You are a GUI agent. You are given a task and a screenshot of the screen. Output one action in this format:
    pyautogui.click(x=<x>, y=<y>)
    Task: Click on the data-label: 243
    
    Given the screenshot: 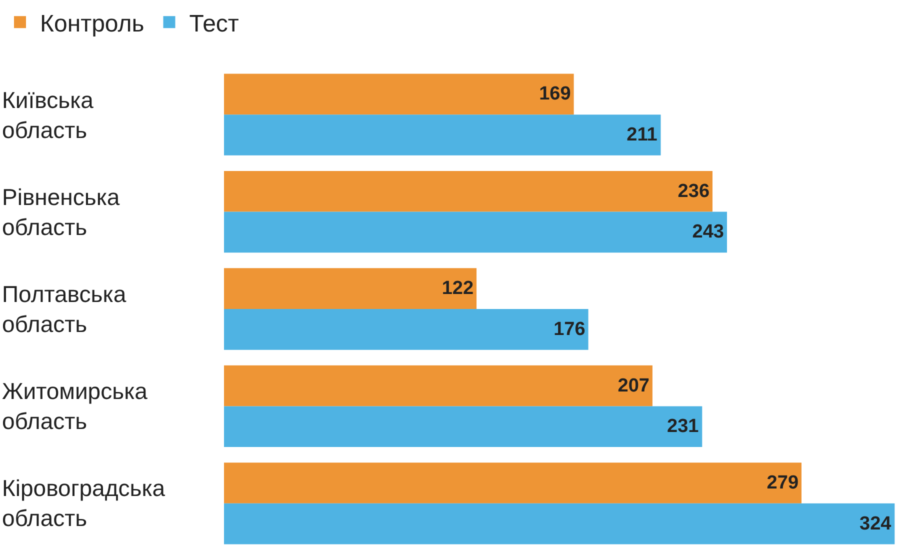 What is the action you would take?
    pyautogui.click(x=708, y=232)
    